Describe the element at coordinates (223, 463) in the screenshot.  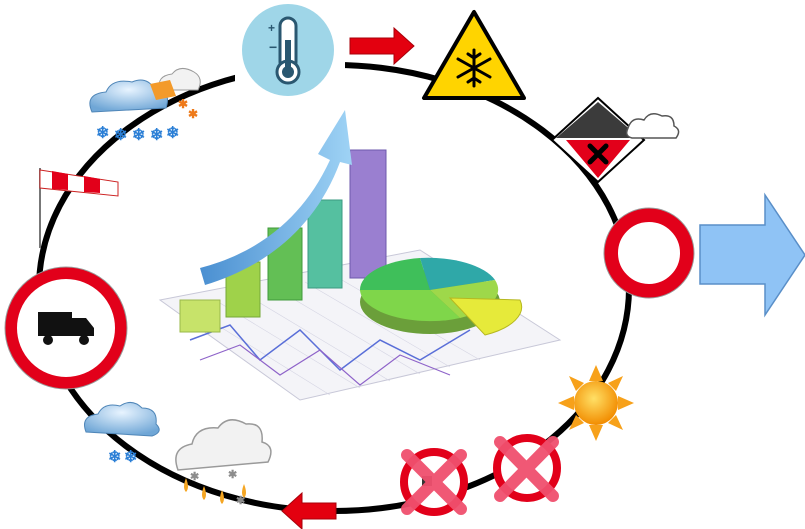
I see `sleet-cloud-icon: ✱ ✱ ✱` at that location.